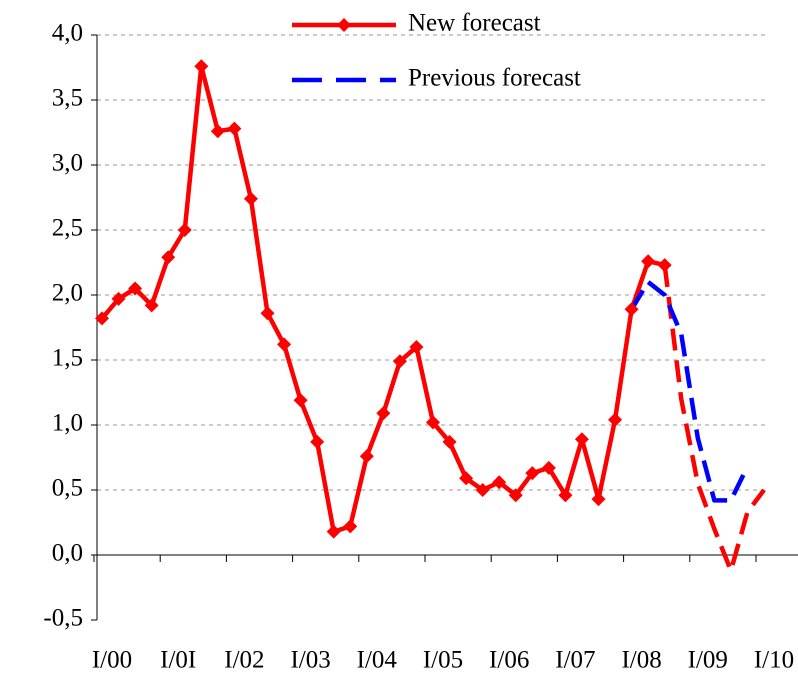  I want to click on x-tick-label: I/09, so click(708, 660).